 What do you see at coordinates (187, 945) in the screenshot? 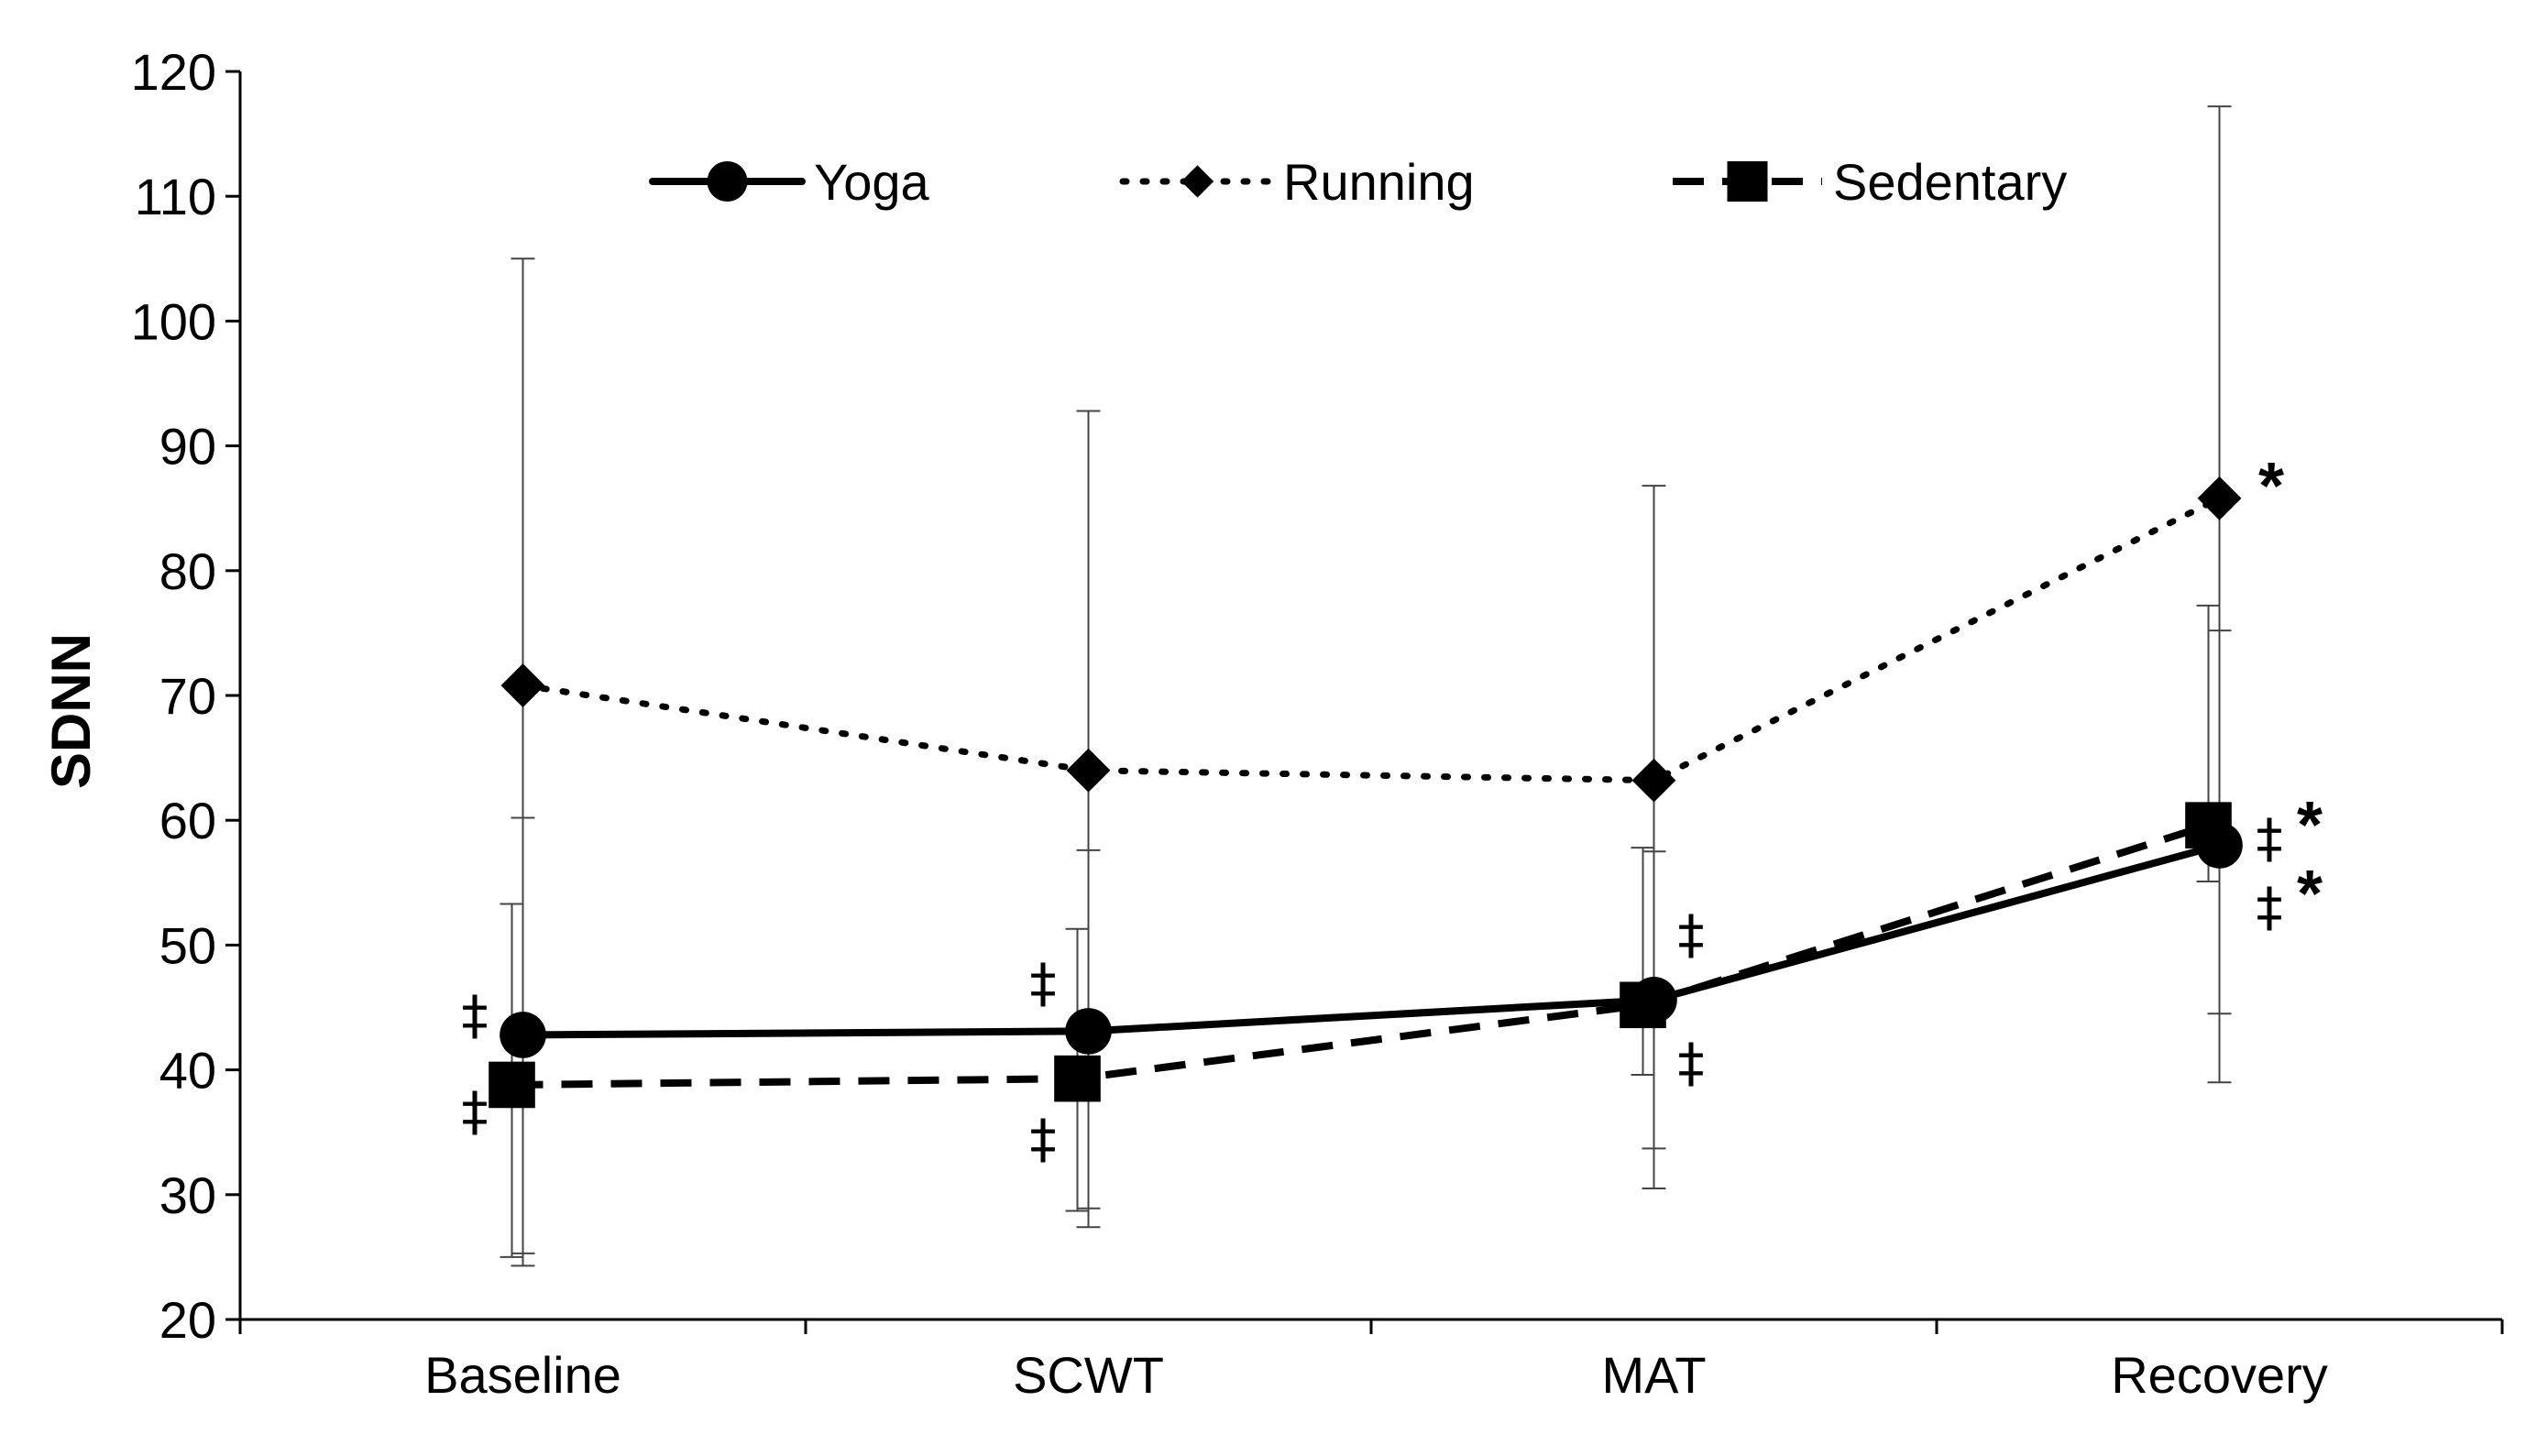
I see `y-tick-label: 50` at bounding box center [187, 945].